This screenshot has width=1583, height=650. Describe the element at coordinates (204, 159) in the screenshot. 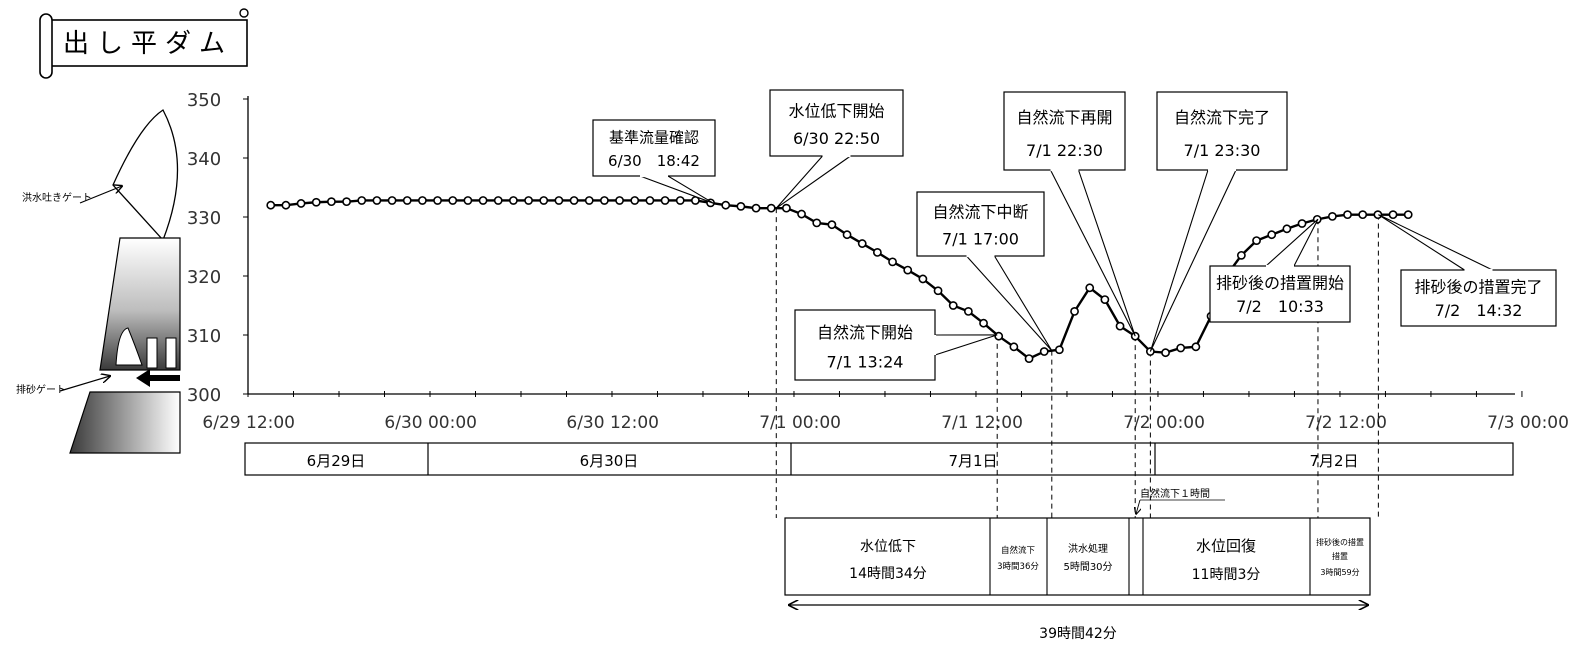

I see `y-tick-label: 340` at that location.